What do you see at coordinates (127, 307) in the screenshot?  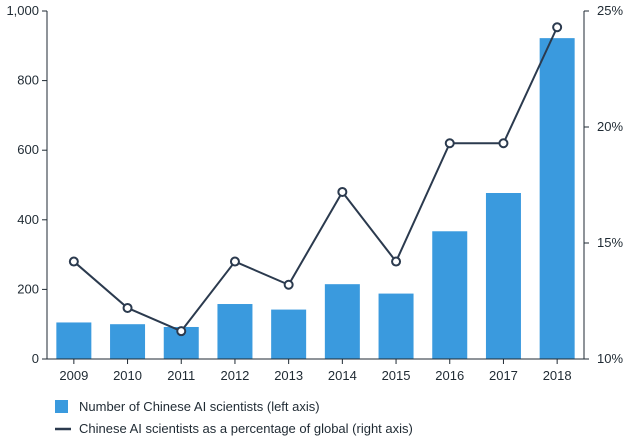 I see `line-point-2010` at bounding box center [127, 307].